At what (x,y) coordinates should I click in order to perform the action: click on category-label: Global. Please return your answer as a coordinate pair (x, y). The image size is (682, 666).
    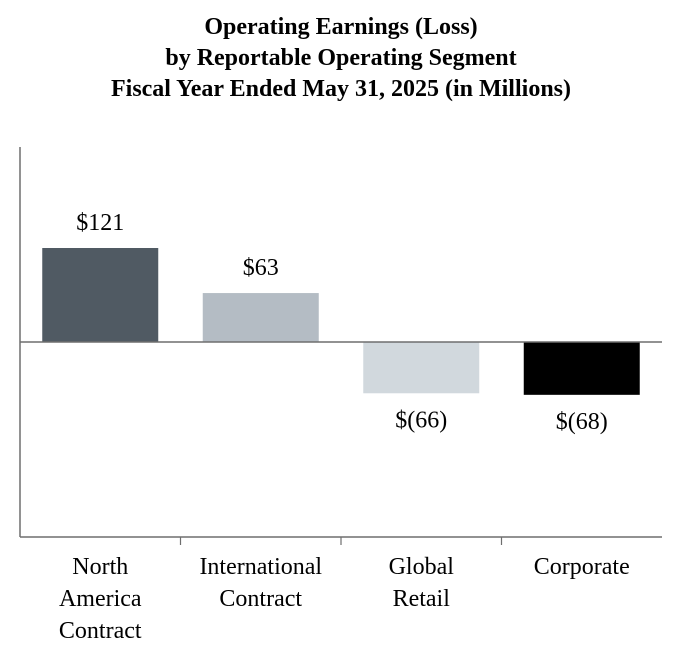
    Looking at the image, I should click on (422, 567).